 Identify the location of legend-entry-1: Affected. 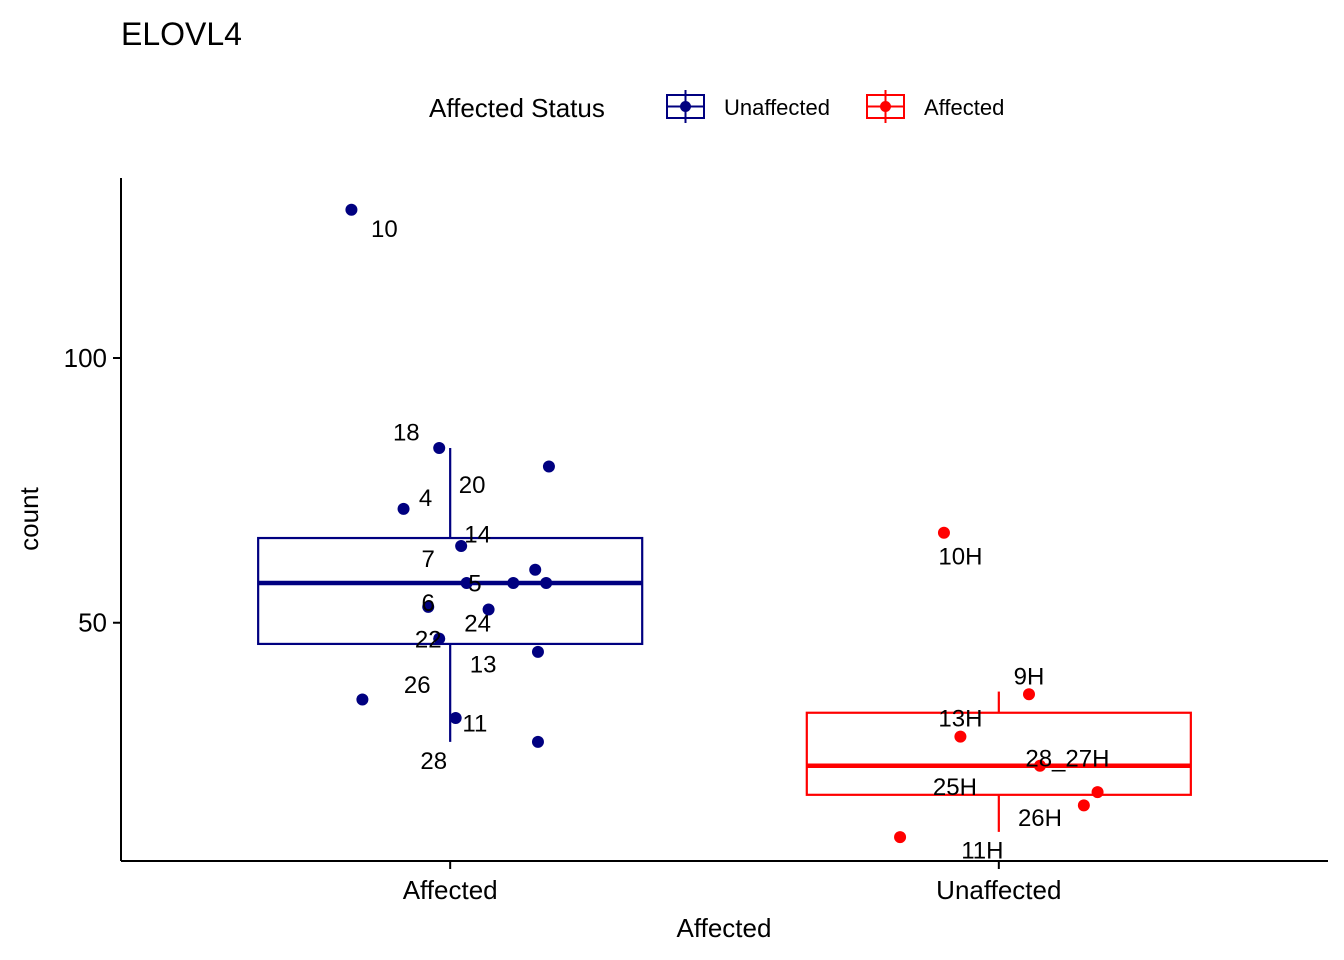
(935, 106).